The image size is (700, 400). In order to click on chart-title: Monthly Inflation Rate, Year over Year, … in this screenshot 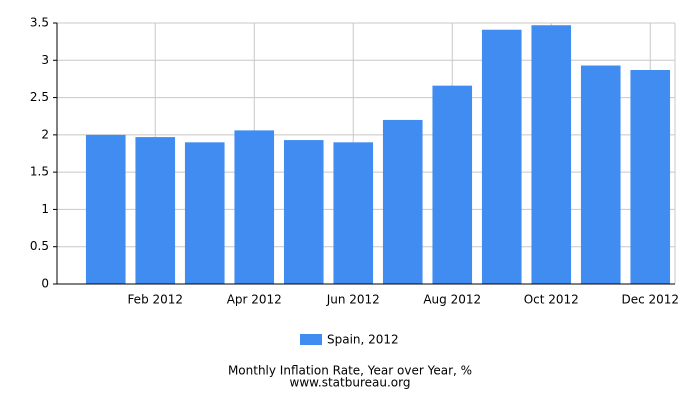, I will do `click(350, 371)`.